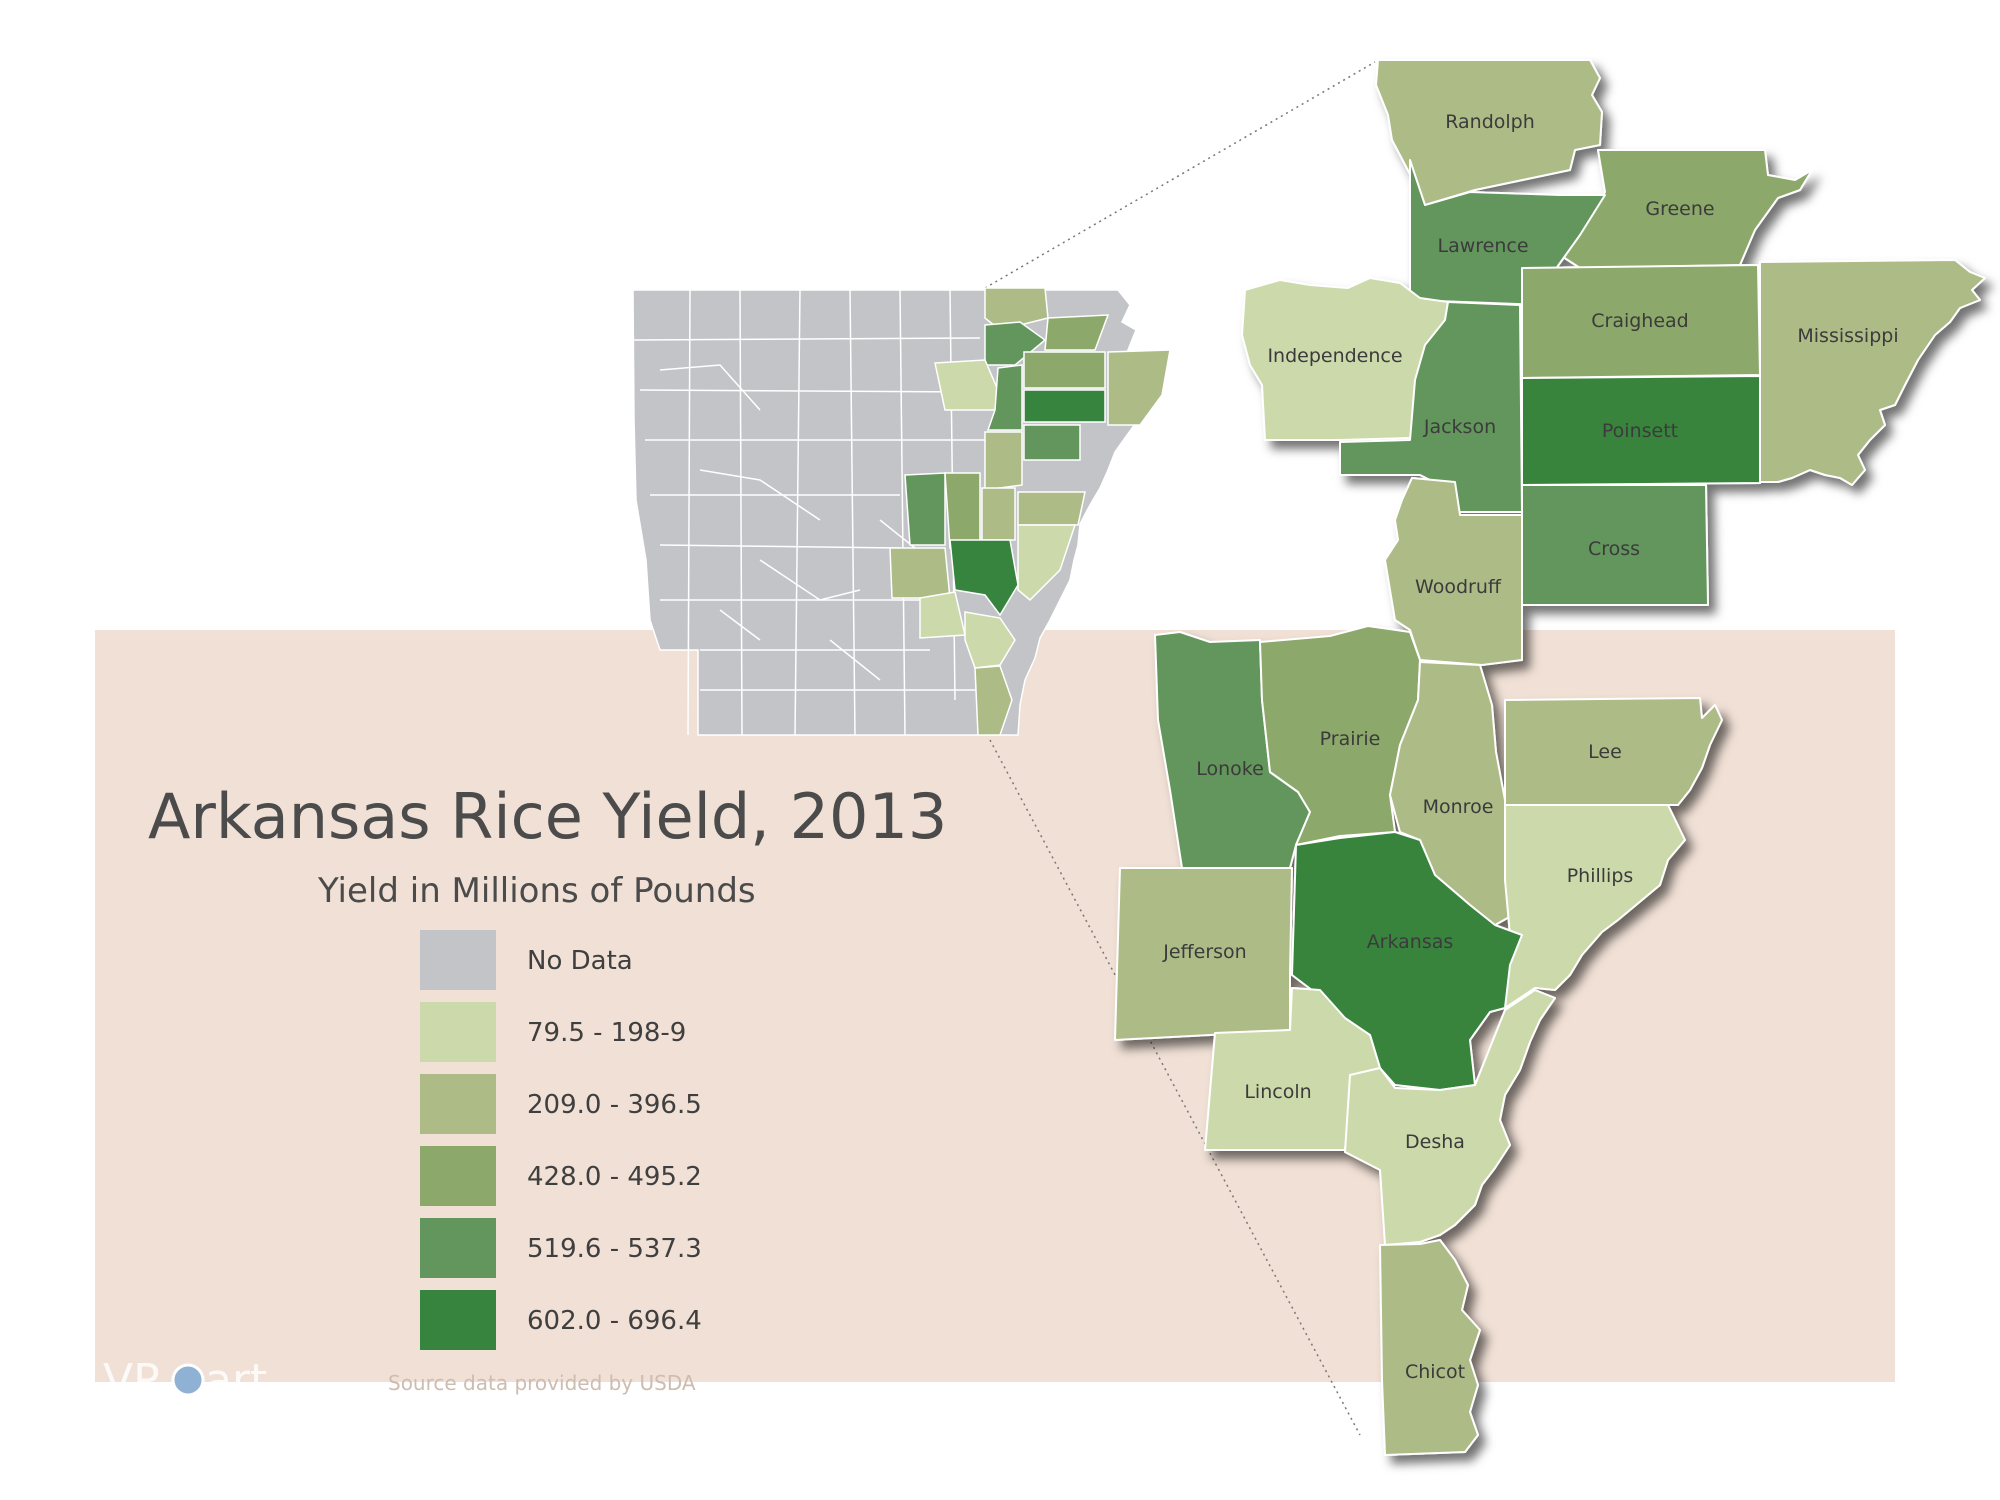  I want to click on legend-swatch-class2, so click(458, 1104).